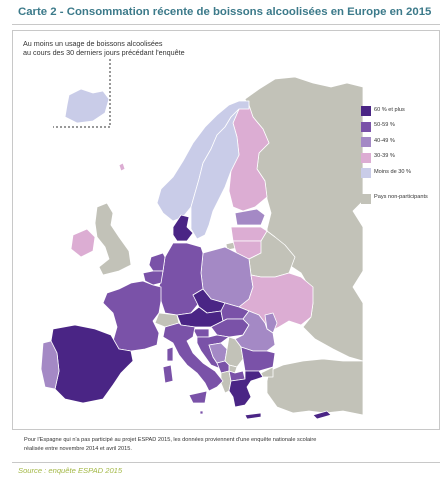  What do you see at coordinates (384, 125) in the screenshot?
I see `legend-label-50: 50-59 %` at bounding box center [384, 125].